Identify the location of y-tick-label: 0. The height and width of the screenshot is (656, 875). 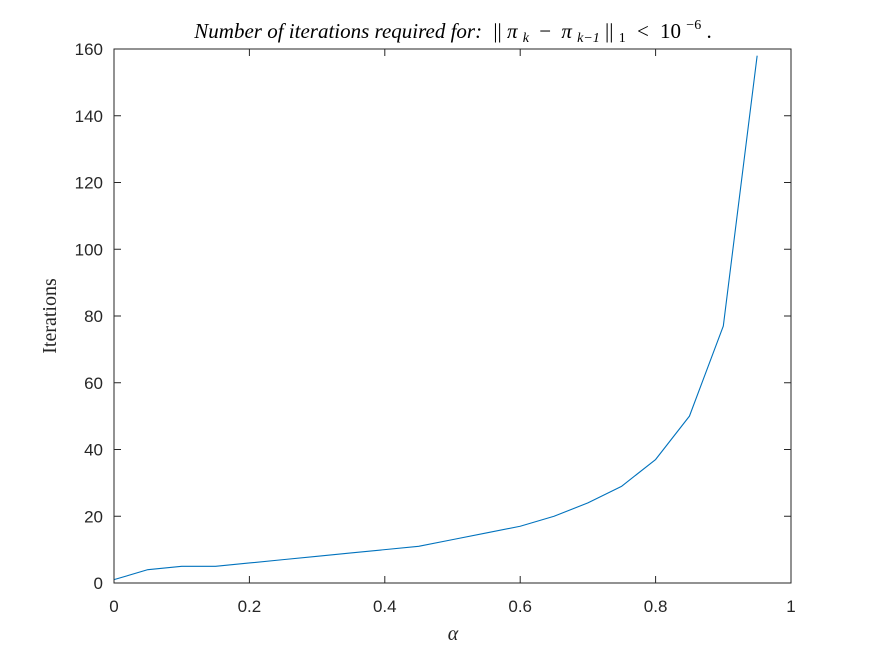
(98, 583).